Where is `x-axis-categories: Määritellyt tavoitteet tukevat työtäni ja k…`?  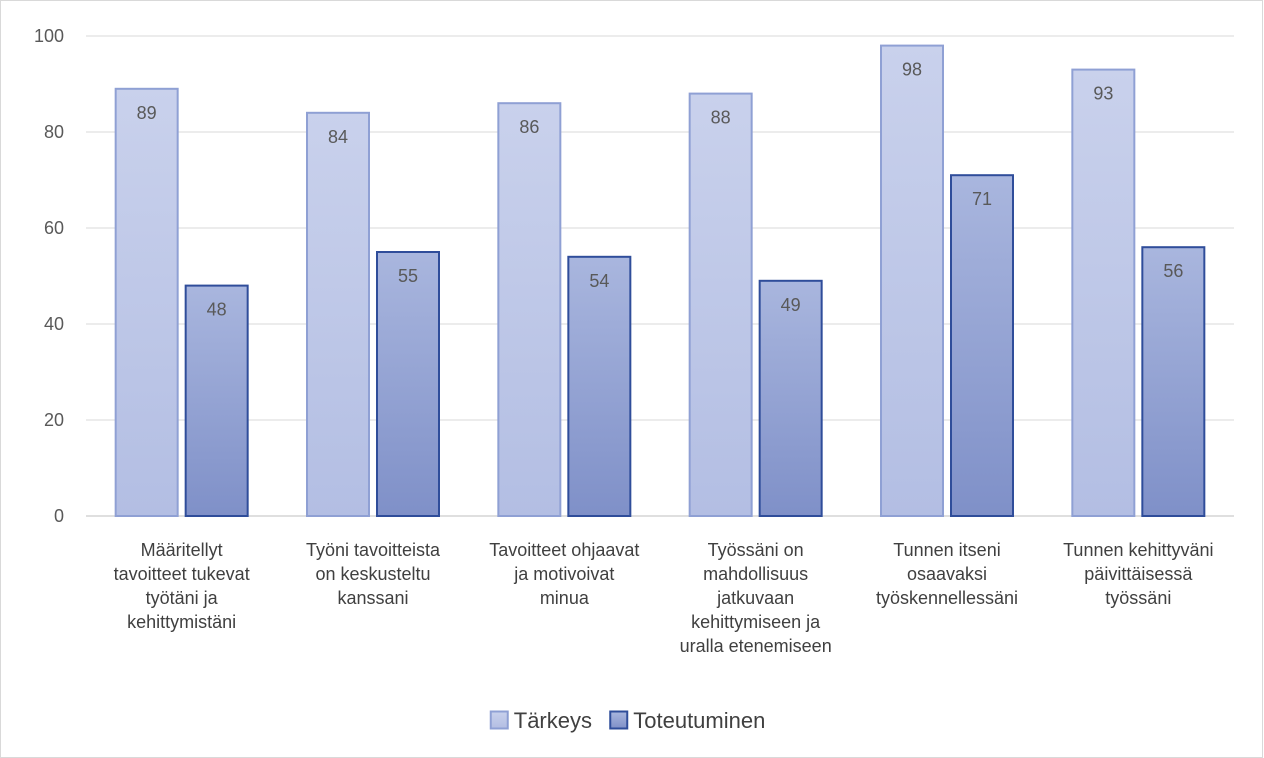
x-axis-categories: Määritellyt tavoitteet tukevat työtäni ja k… is located at coordinates (664, 598).